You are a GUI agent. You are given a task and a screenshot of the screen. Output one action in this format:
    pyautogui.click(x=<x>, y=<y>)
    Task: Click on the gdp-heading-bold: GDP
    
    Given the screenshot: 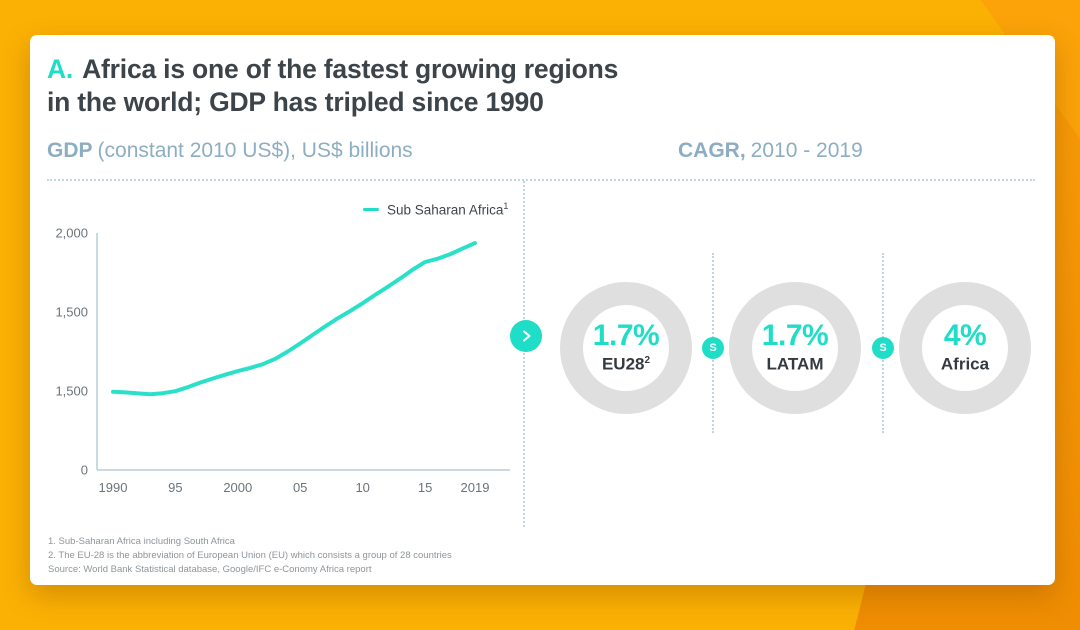 What is the action you would take?
    pyautogui.click(x=70, y=150)
    